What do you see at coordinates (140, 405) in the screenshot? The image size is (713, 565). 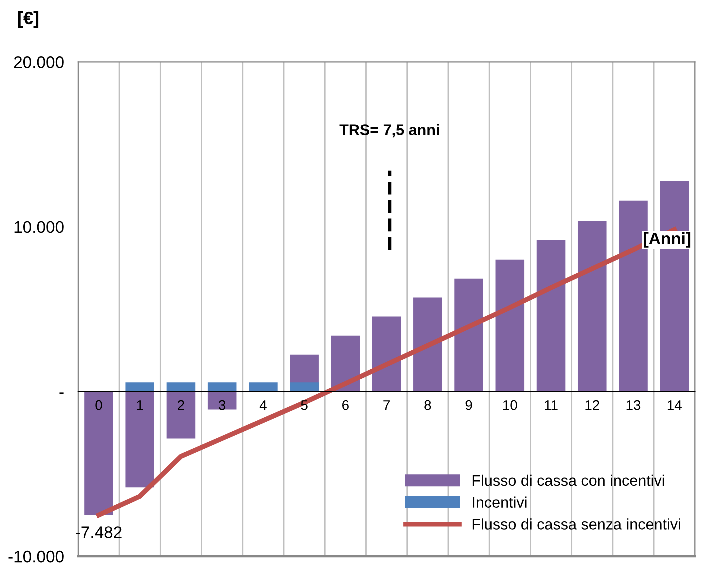 I see `x-tick-label: 1` at bounding box center [140, 405].